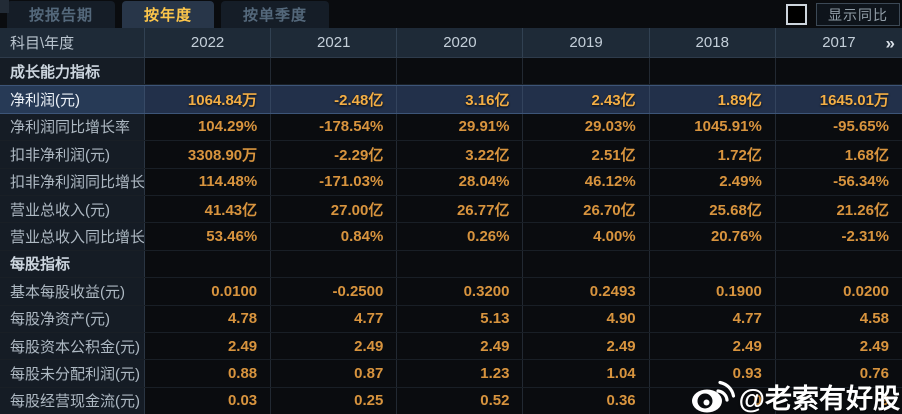 The image size is (902, 414). I want to click on cell-value: 4.58, so click(874, 319).